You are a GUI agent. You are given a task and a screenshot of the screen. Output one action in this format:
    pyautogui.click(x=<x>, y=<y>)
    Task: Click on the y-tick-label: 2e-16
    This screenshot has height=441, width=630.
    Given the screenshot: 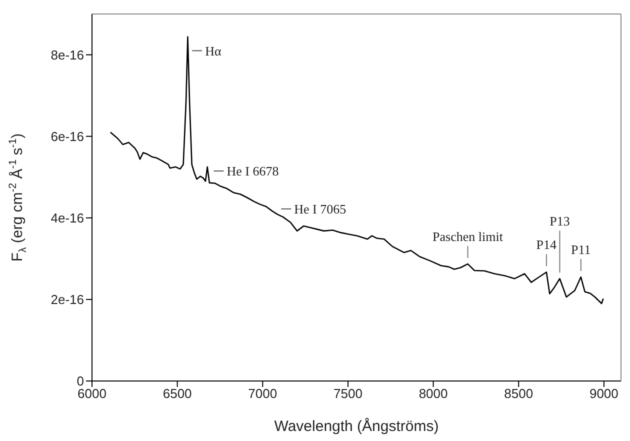 What is the action you would take?
    pyautogui.click(x=67, y=300)
    